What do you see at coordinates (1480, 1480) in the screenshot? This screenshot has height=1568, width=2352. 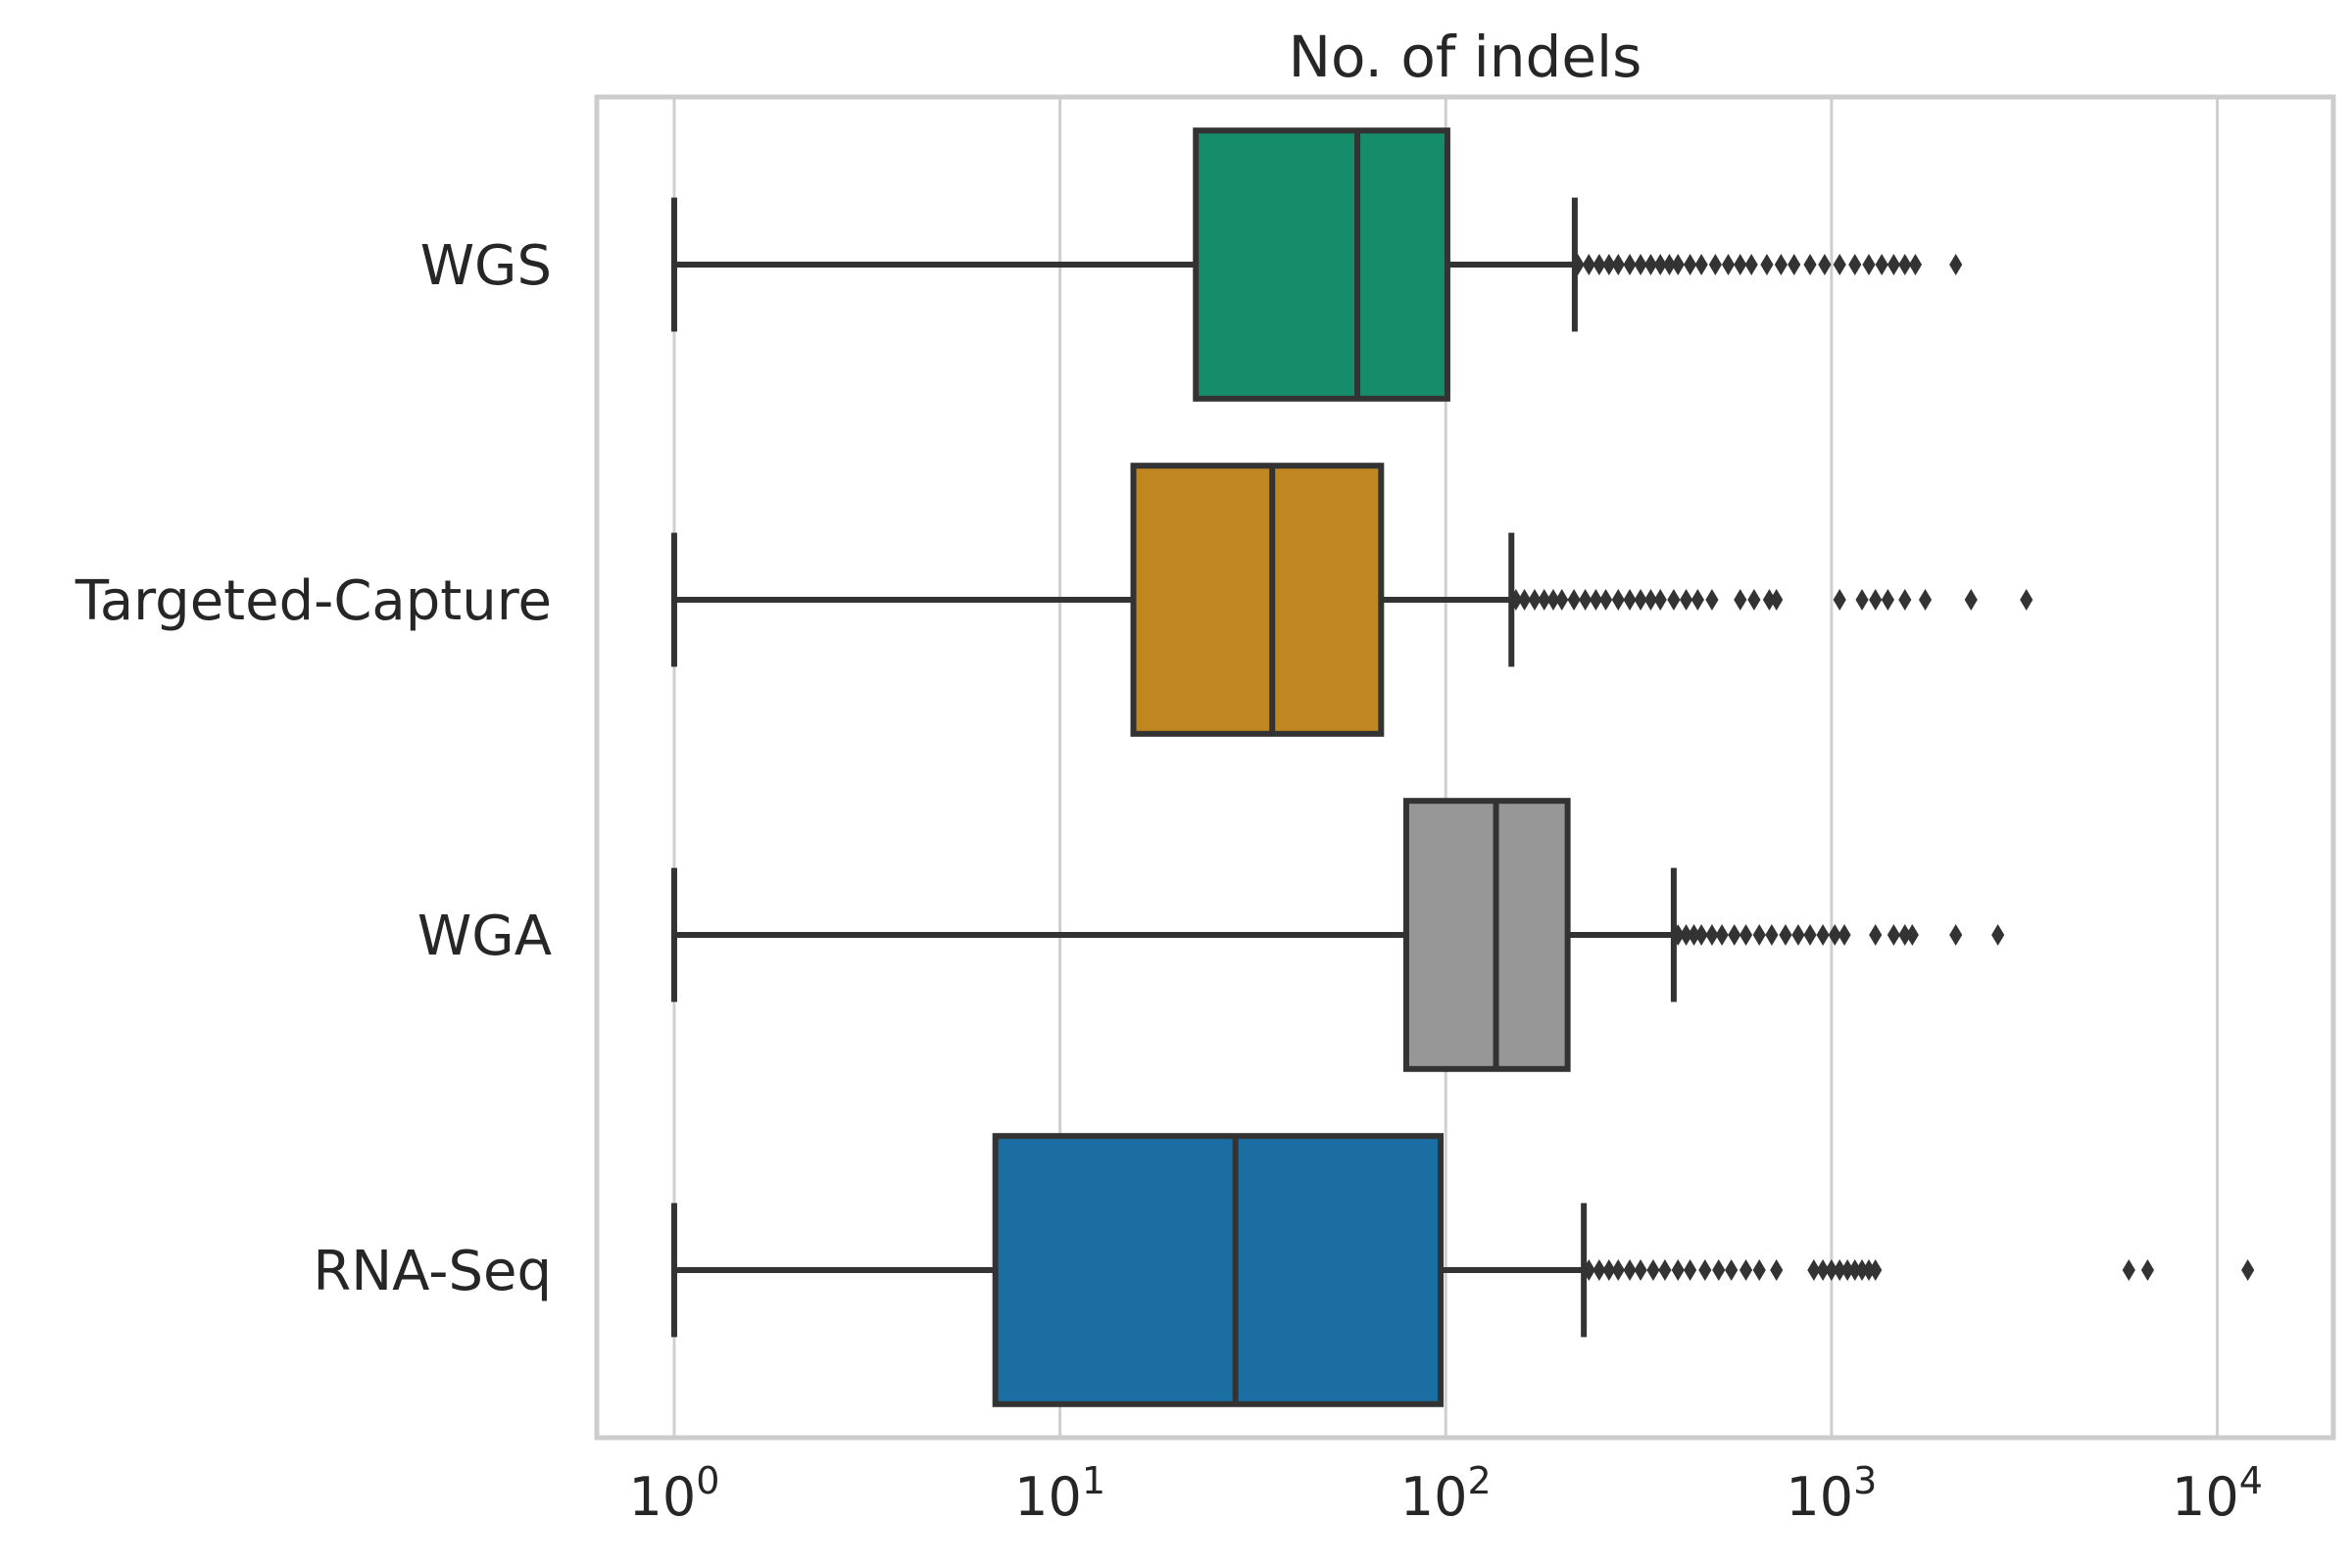 I see `x-tick-exponent: 2` at bounding box center [1480, 1480].